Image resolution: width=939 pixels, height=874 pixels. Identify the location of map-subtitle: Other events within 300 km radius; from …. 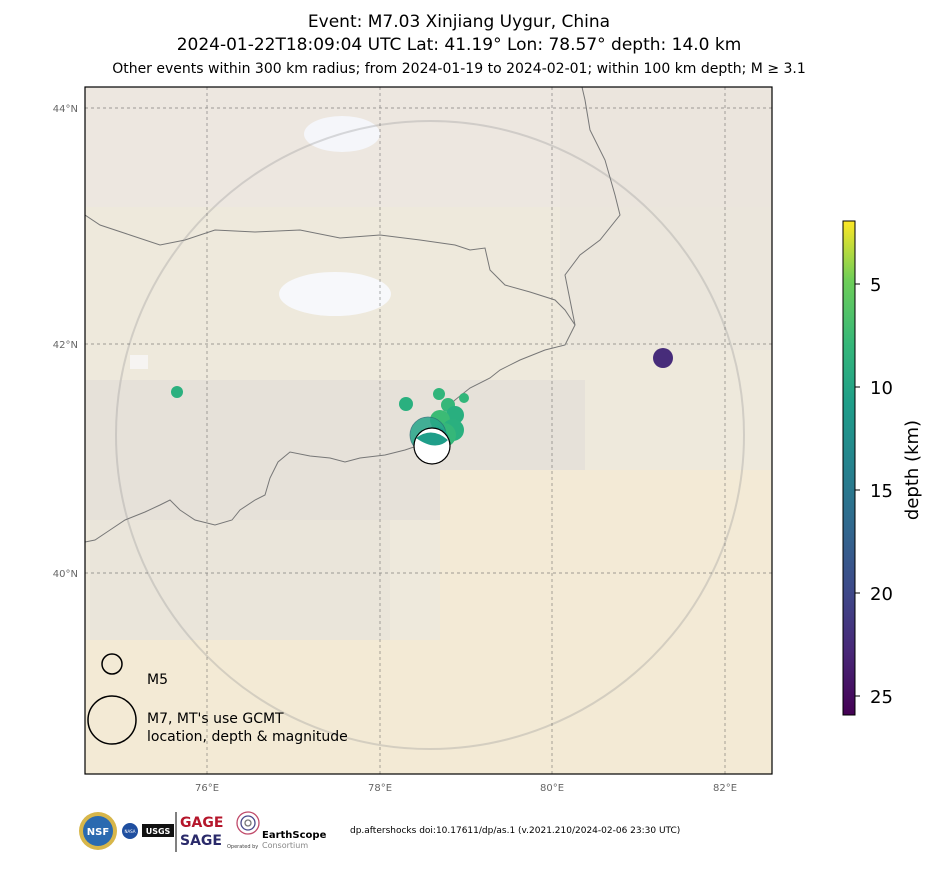
(459, 69).